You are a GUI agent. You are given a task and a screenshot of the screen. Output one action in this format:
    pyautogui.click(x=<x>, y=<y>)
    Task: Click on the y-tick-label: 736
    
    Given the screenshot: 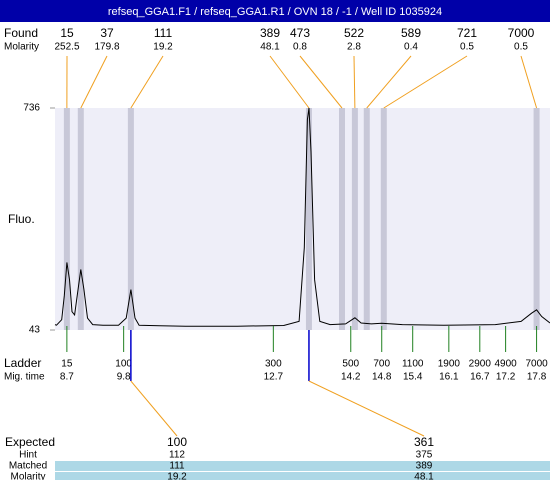 What is the action you would take?
    pyautogui.click(x=31, y=108)
    